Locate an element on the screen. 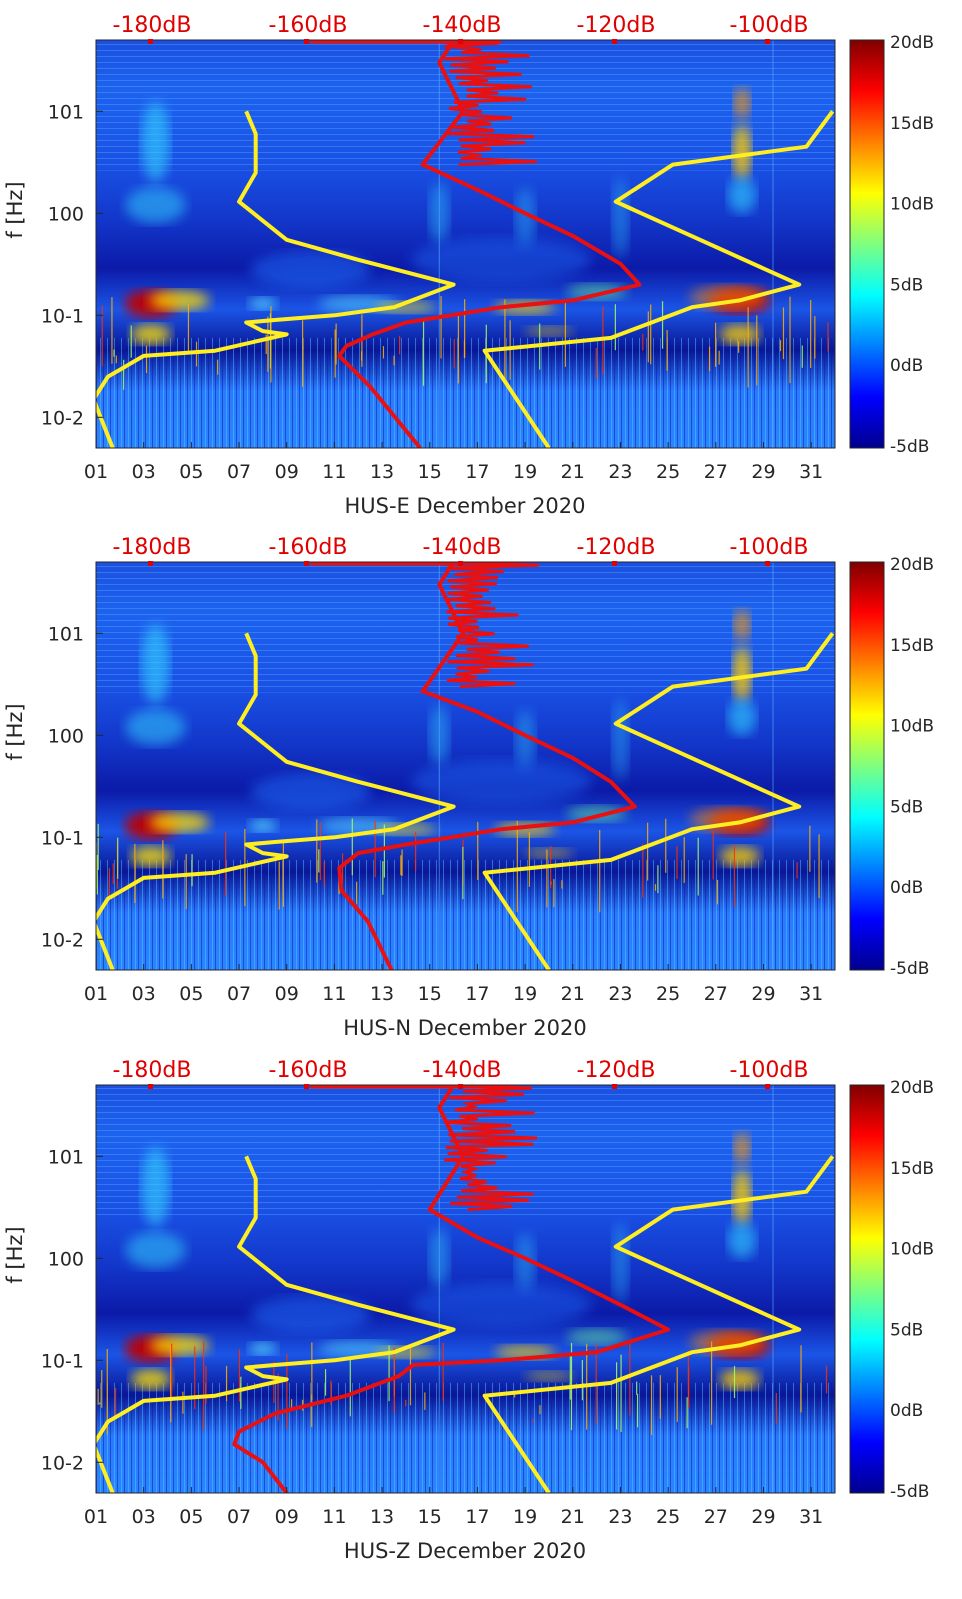 The image size is (962, 1599). x-tick-label: 29 is located at coordinates (763, 994).